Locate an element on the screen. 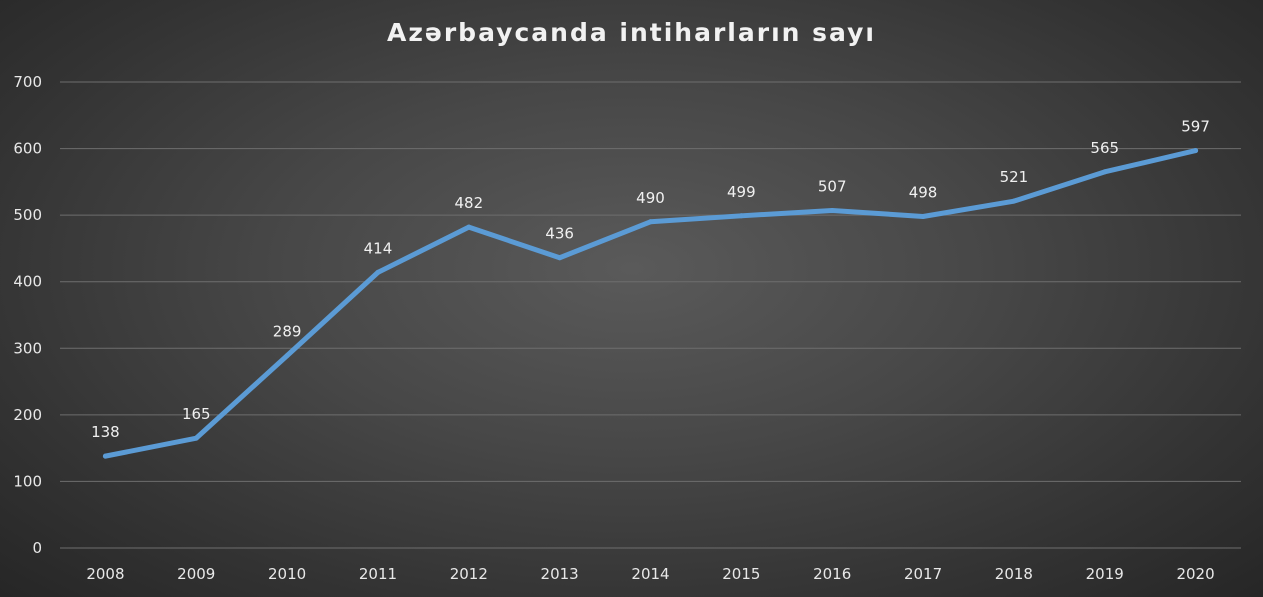 The width and height of the screenshot is (1263, 597). data-label: 490 is located at coordinates (650, 198).